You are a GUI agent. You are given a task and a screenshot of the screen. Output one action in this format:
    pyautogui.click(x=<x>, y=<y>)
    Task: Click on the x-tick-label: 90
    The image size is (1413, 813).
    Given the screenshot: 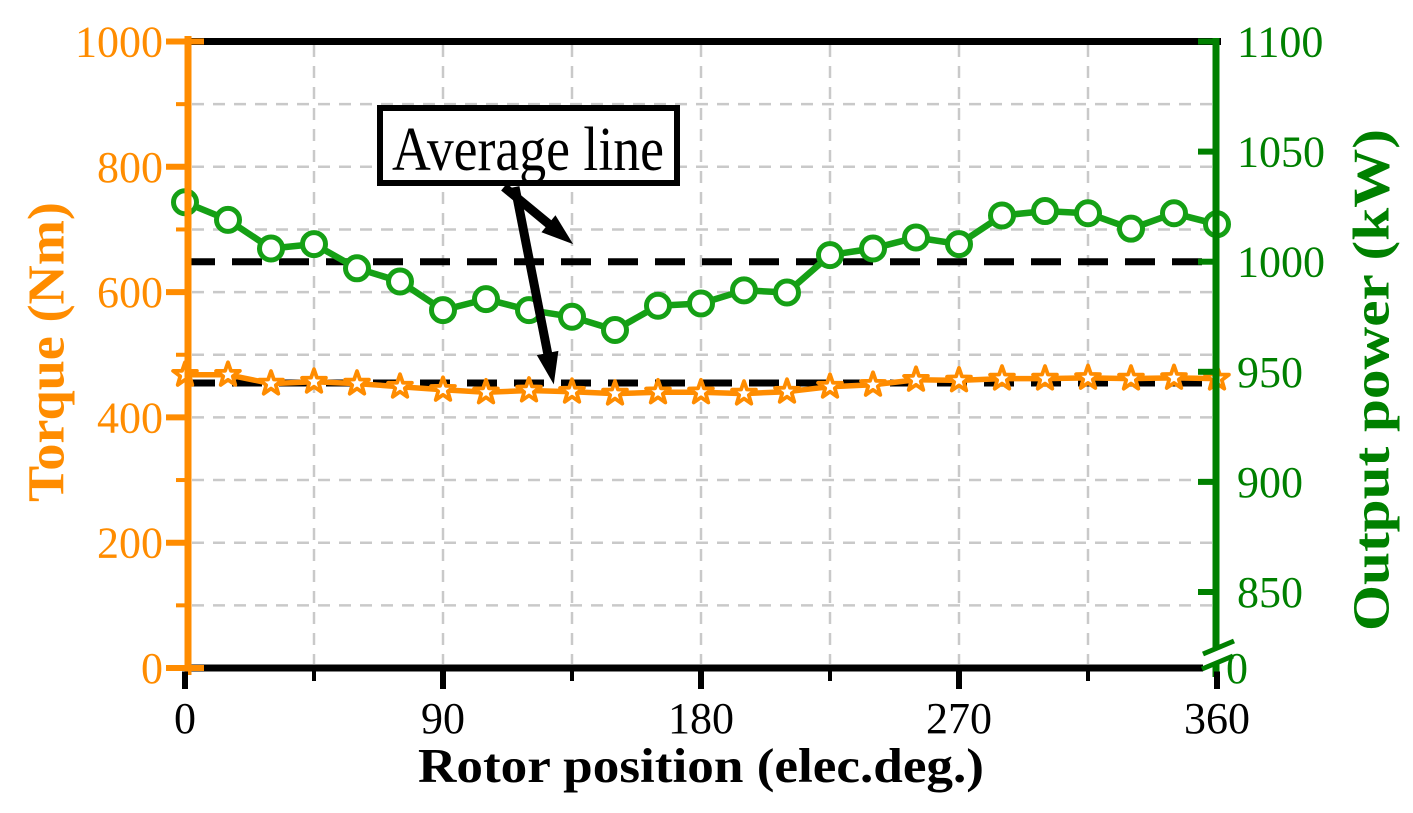 What is the action you would take?
    pyautogui.click(x=443, y=718)
    